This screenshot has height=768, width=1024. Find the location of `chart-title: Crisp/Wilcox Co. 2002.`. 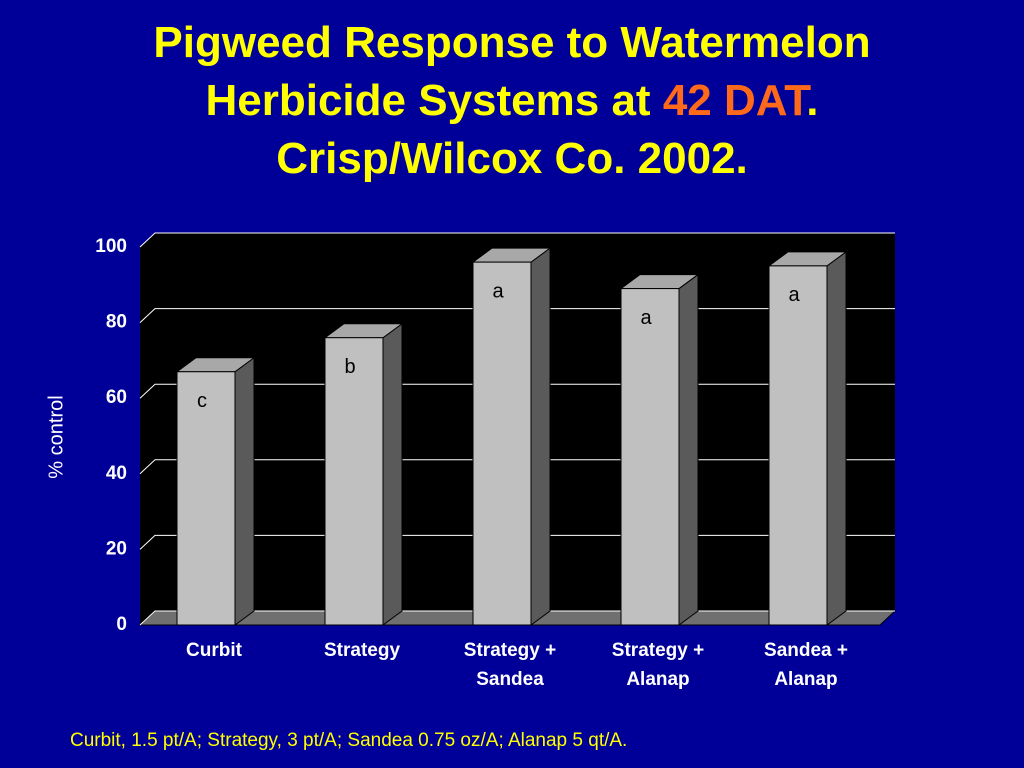

chart-title: Crisp/Wilcox Co. 2002. is located at coordinates (512, 158).